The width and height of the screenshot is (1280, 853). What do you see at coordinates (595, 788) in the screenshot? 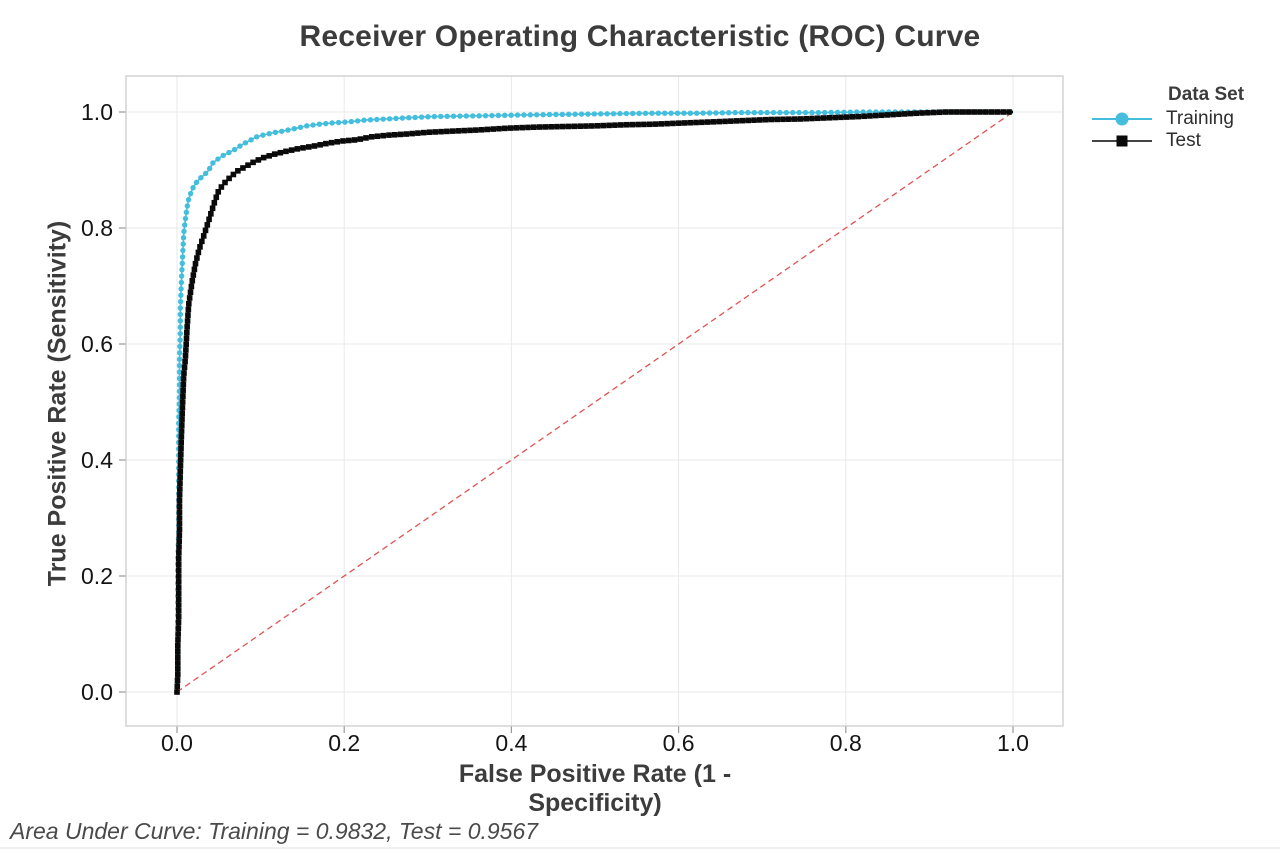
I see `x-axis-title: False Positive Rate (1 - Specificity)` at bounding box center [595, 788].